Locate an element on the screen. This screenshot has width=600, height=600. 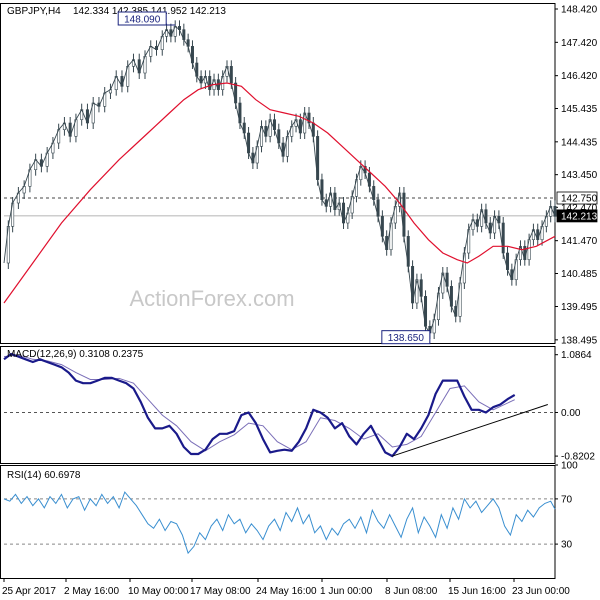
rsi-tick-label: 100 is located at coordinates (569, 466).